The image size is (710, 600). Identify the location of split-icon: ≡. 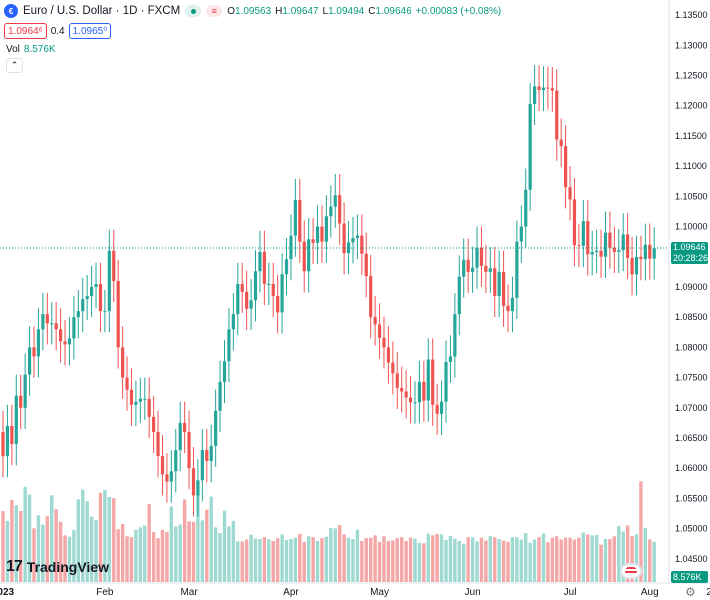
(214, 11).